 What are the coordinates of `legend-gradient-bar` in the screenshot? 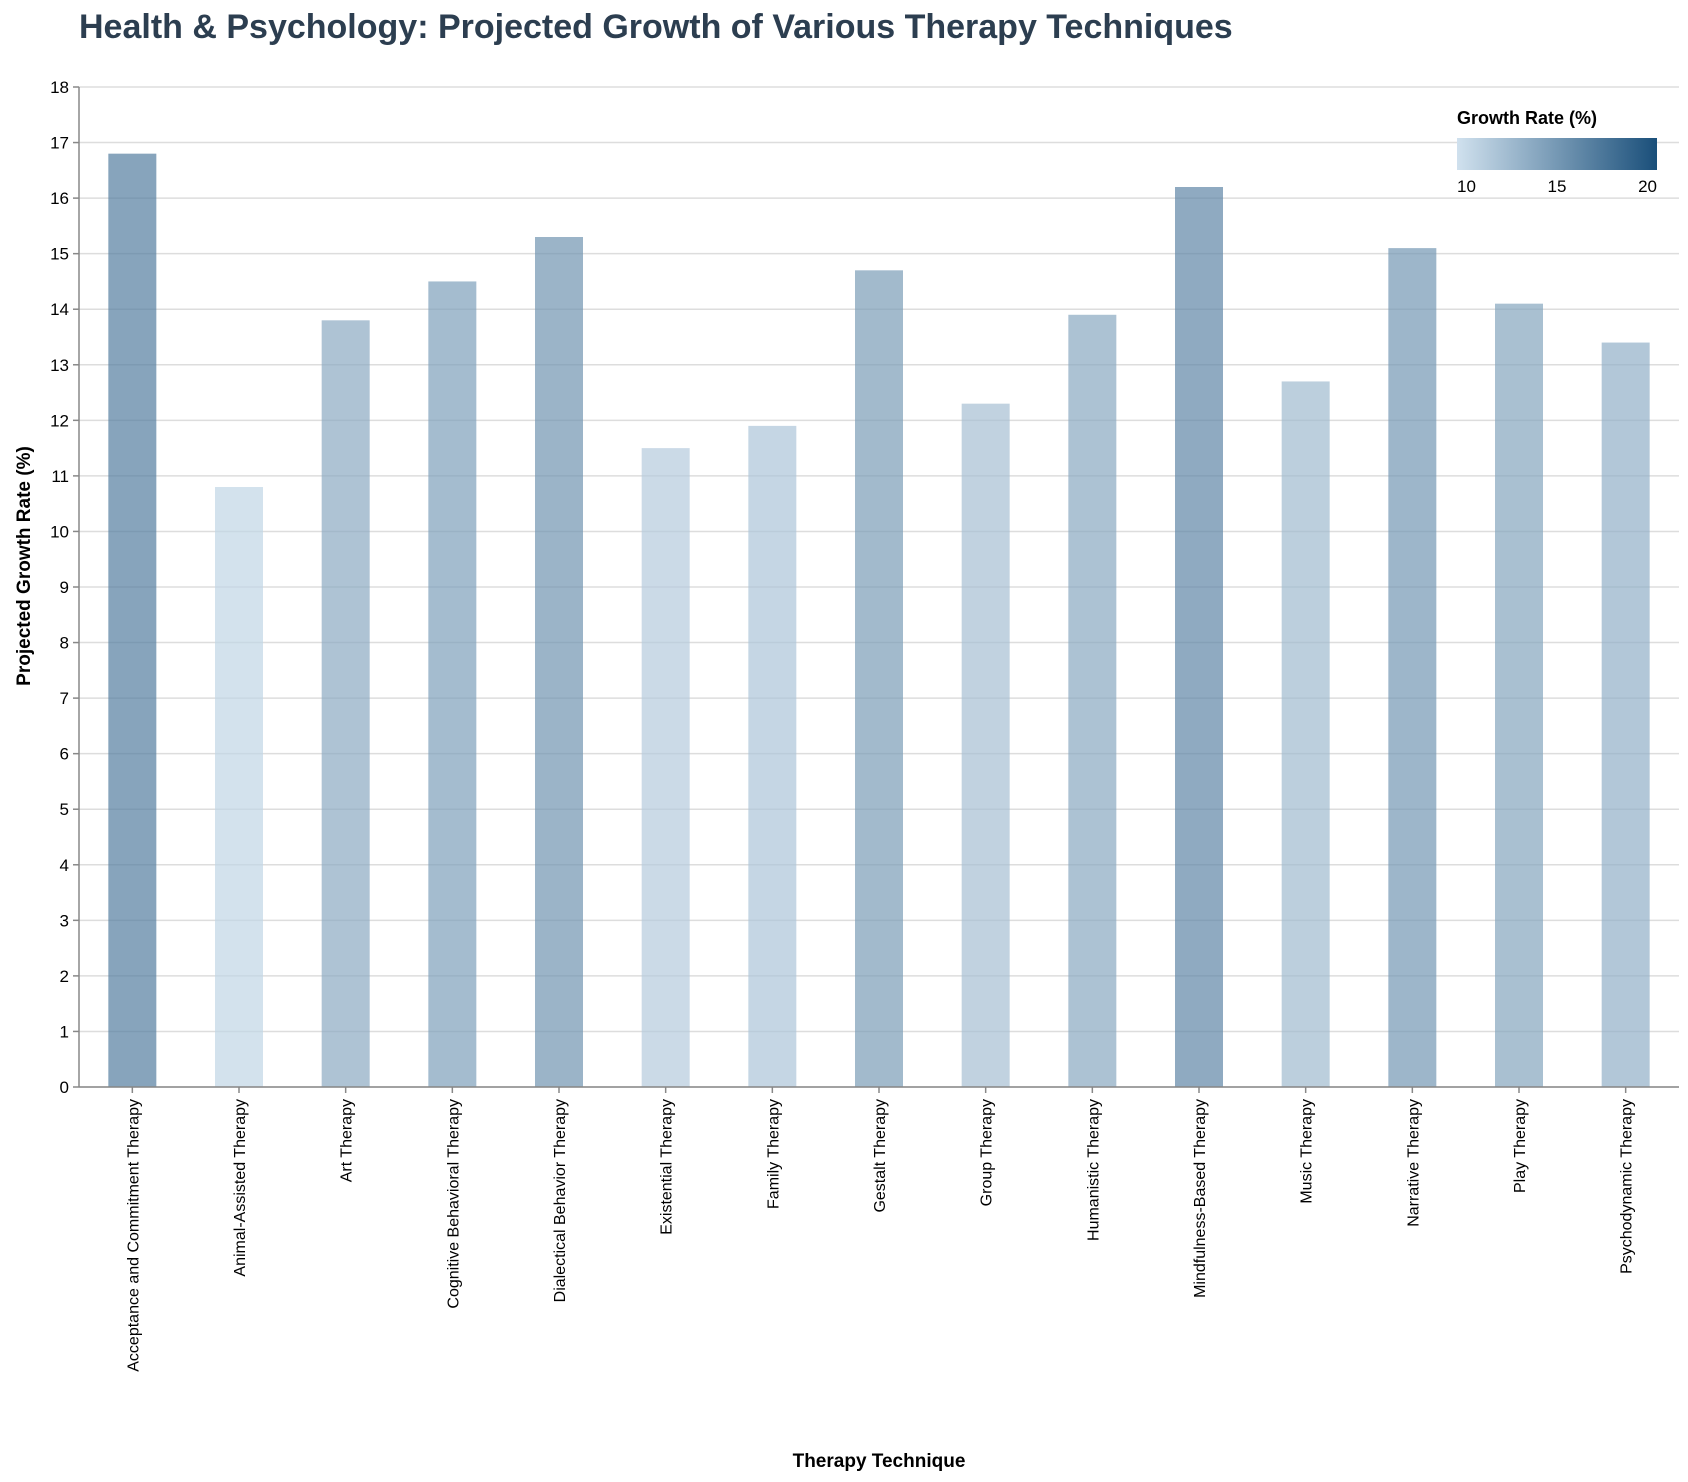 It's located at (1557, 154).